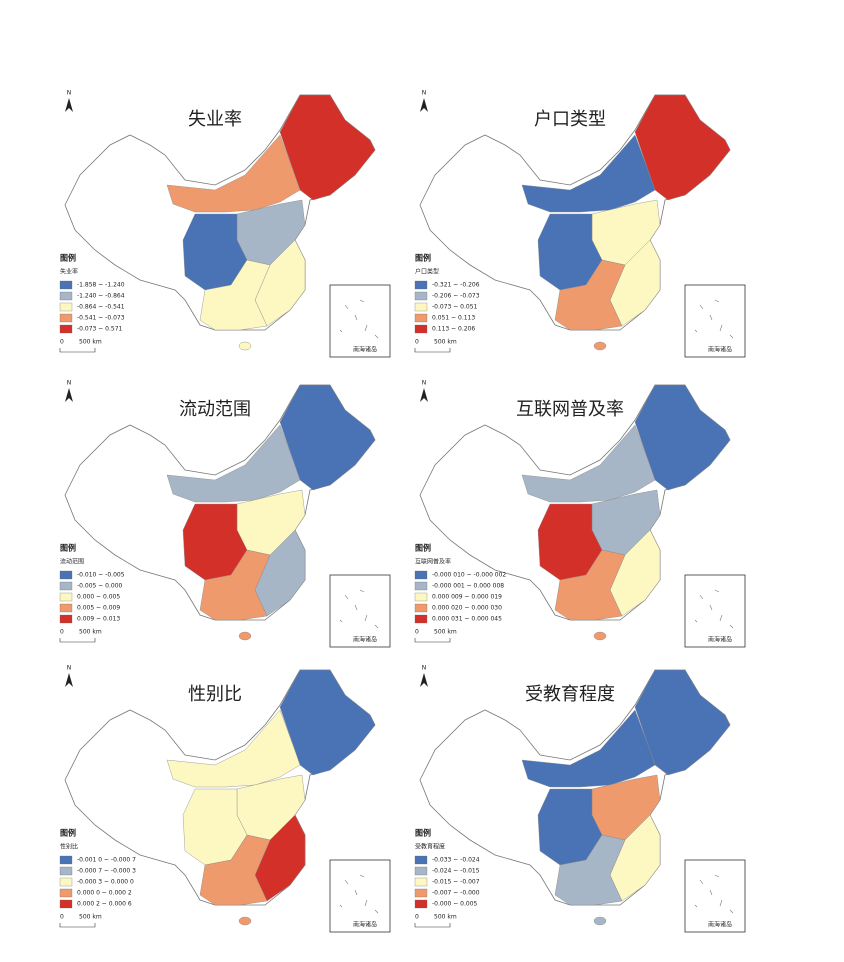 This screenshot has height=962, width=844. I want to click on legend-label: -0.024 ~ -0.015, so click(456, 871).